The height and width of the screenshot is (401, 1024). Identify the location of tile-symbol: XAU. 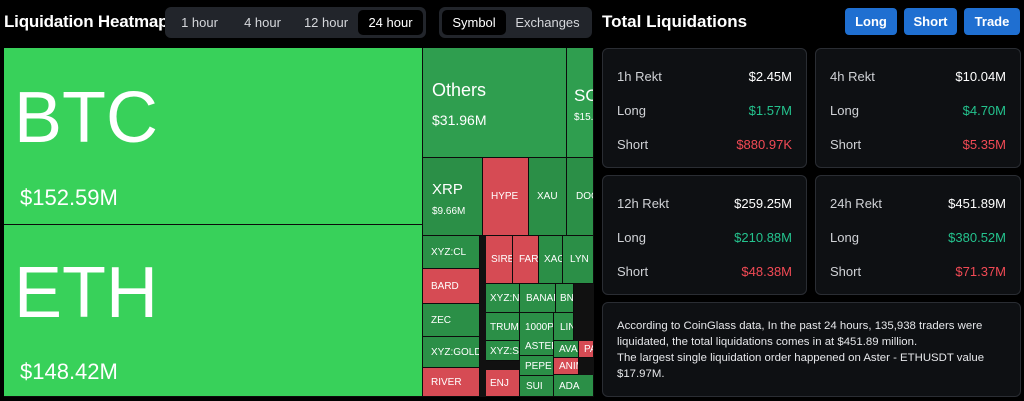
(547, 196).